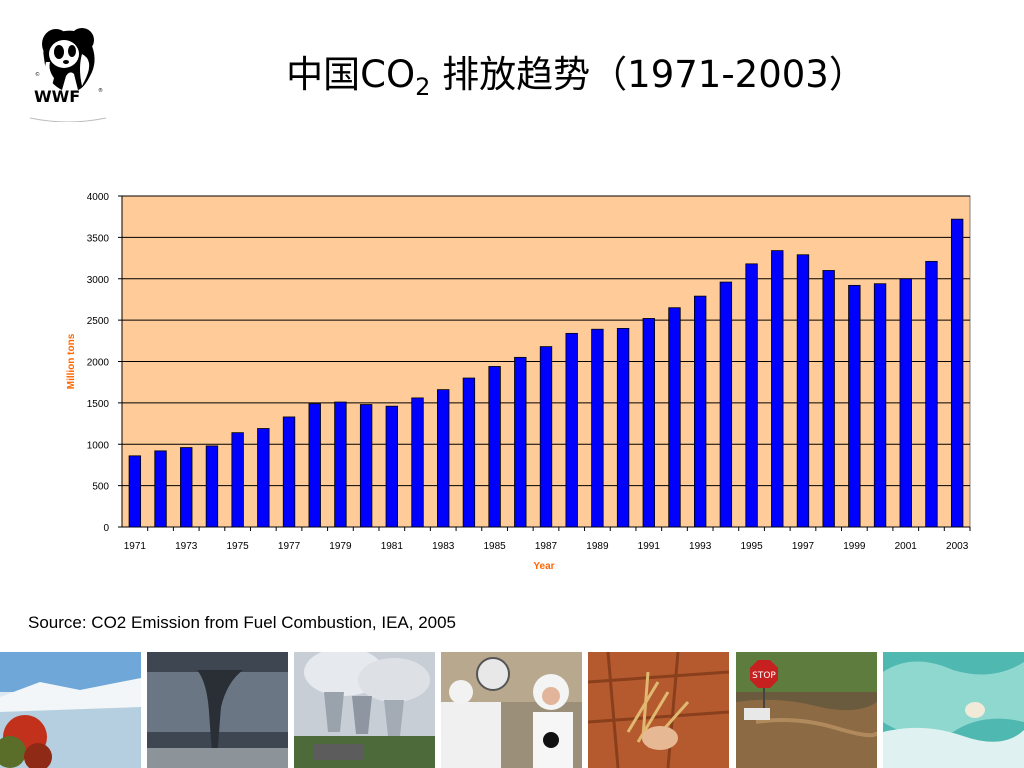  What do you see at coordinates (880, 405) in the screenshot?
I see `bar-2000` at bounding box center [880, 405].